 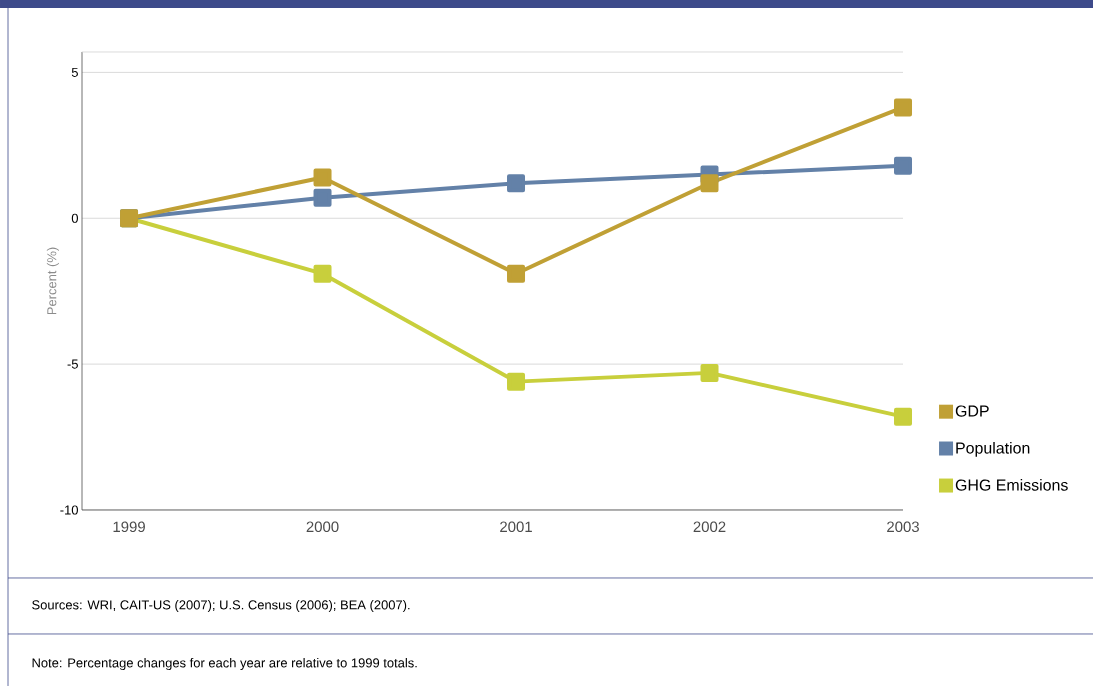 I want to click on text: Note: Percentage changes for each year are relative to 1999 totals., so click(x=224, y=664).